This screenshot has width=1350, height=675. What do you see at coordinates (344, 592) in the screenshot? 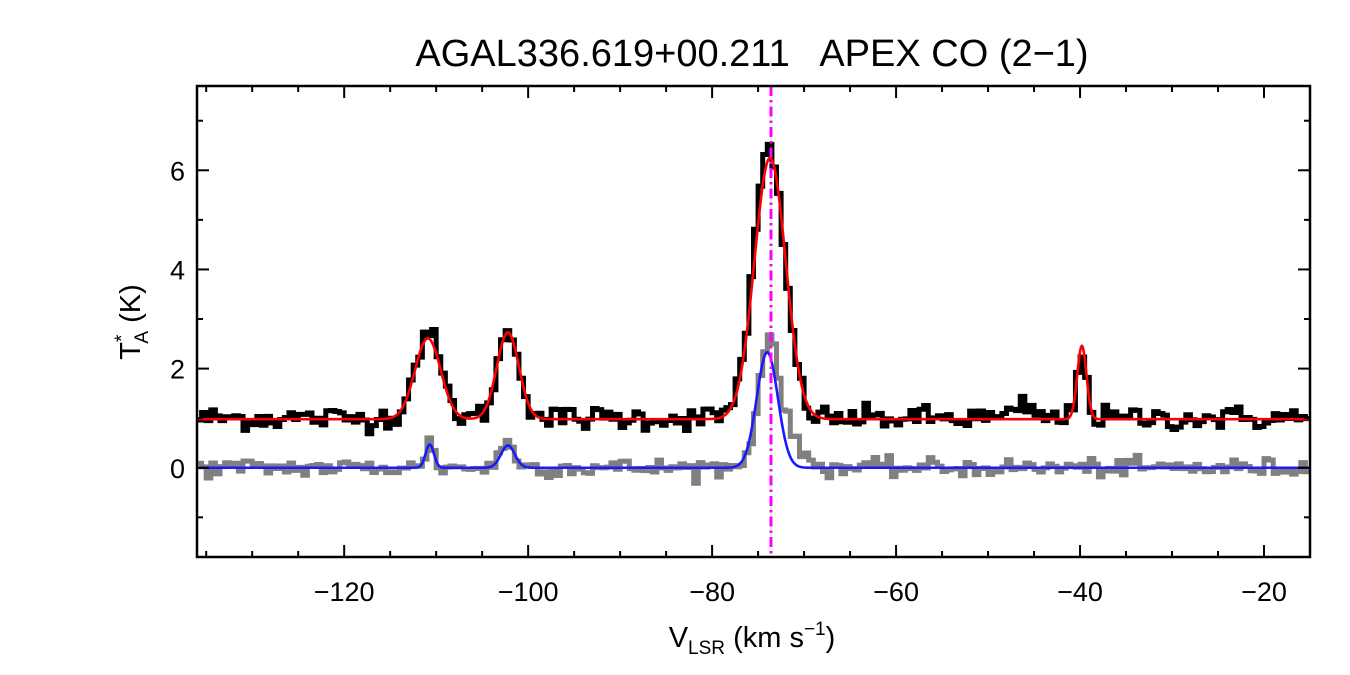
I see `x-tick-label: −120` at bounding box center [344, 592].